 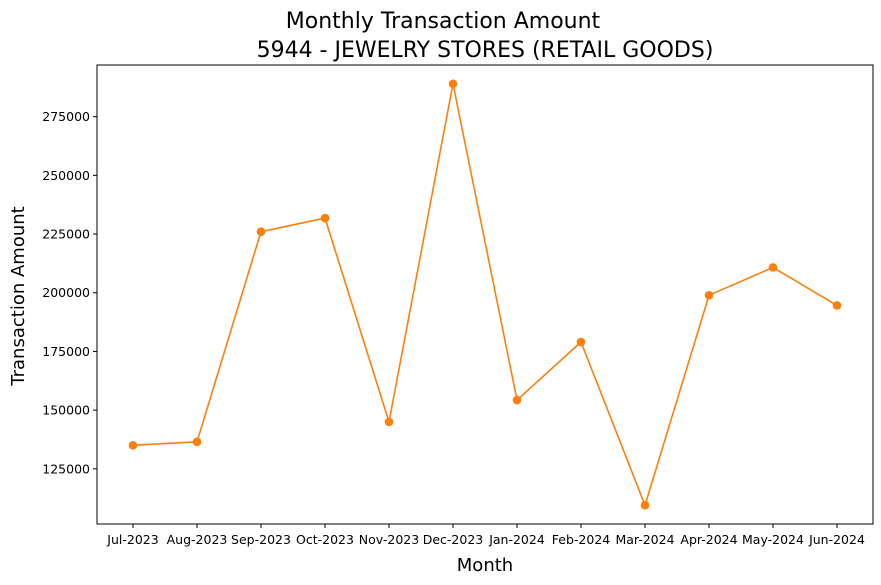 I want to click on y-tick-label: 175000, so click(x=66, y=351).